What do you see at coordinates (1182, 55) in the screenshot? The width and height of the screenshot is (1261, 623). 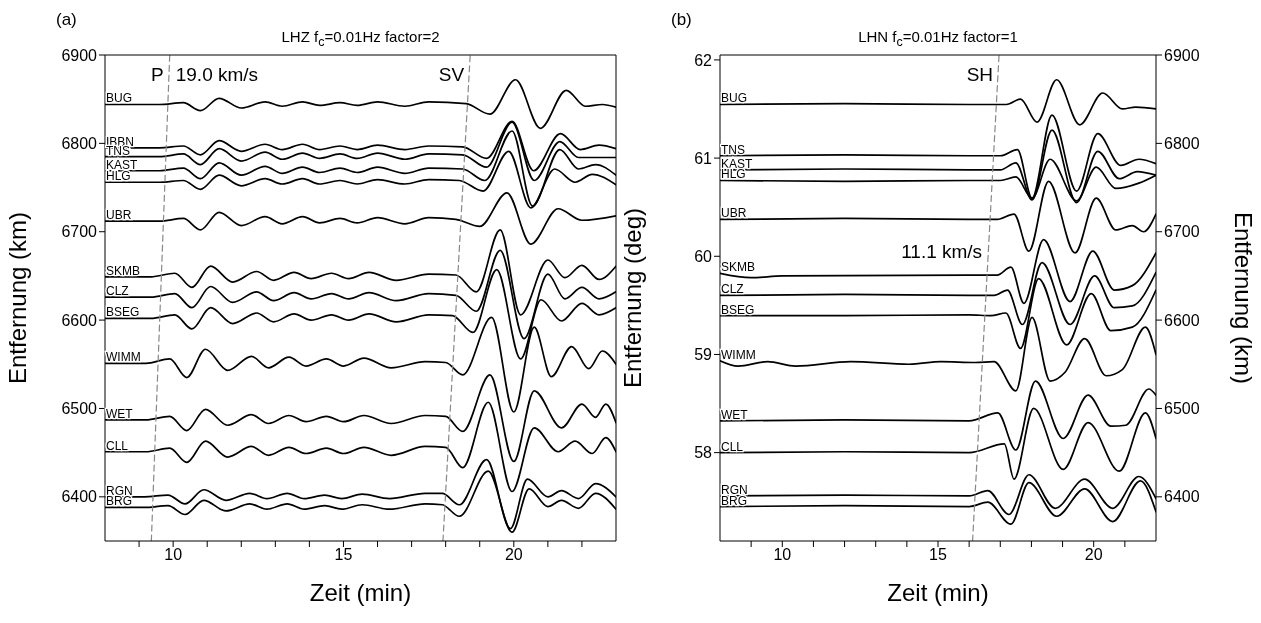 I see `y2-tick-label: 6900` at bounding box center [1182, 55].